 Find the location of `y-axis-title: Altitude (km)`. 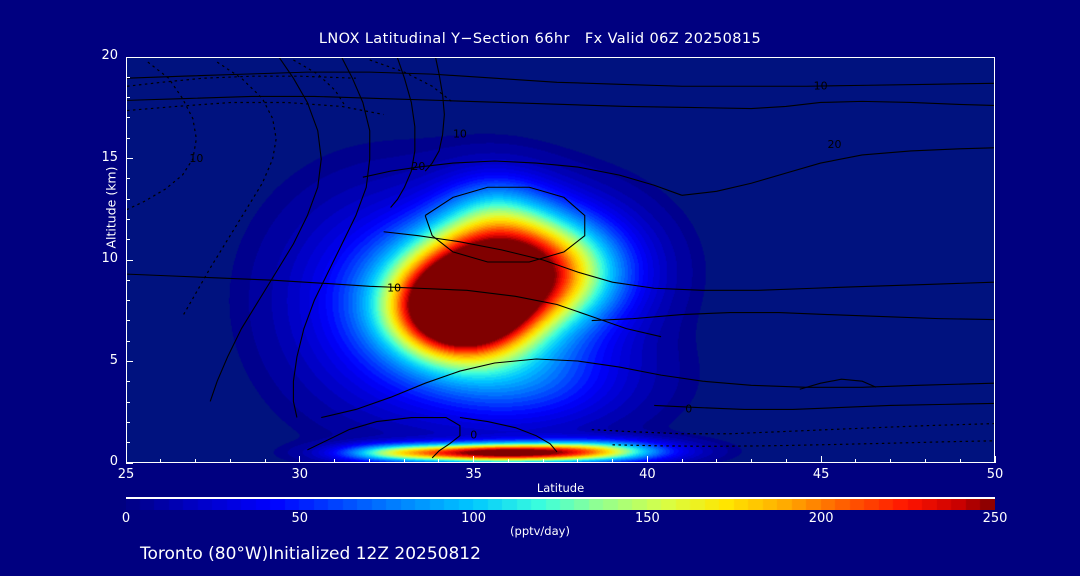

y-axis-title: Altitude (km) is located at coordinates (111, 207).